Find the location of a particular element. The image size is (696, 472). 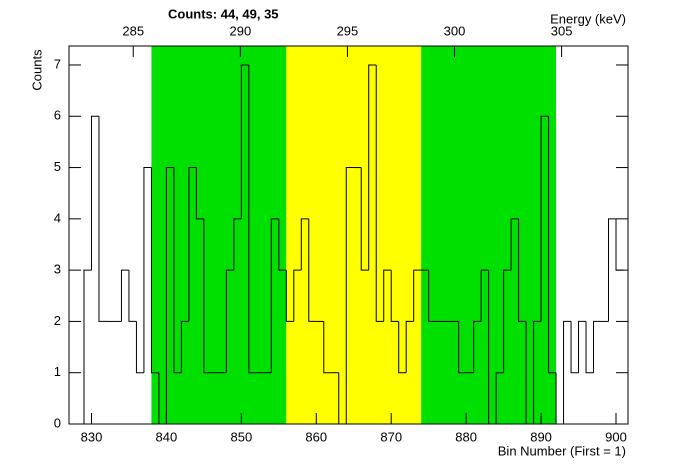

y-axis-label: Counts is located at coordinates (36, 70).